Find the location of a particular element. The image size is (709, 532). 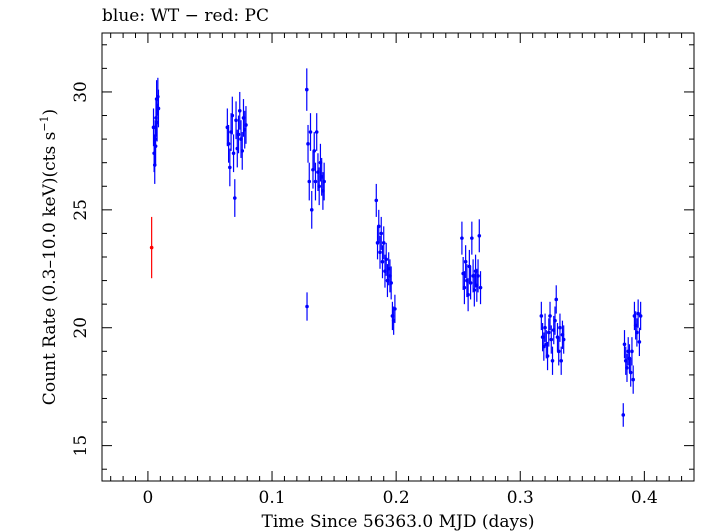

x-tick-label: 0.1 is located at coordinates (272, 498).